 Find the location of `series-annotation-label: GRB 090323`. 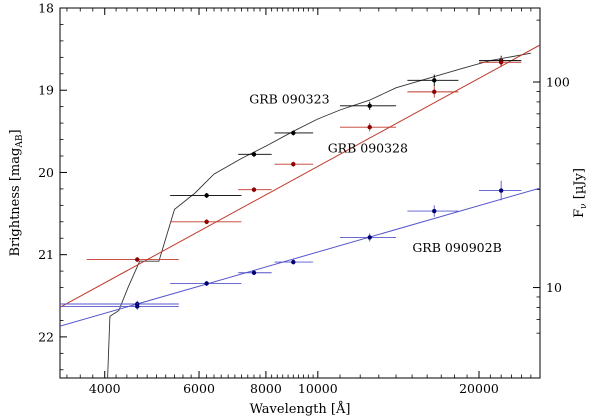

series-annotation-label: GRB 090323 is located at coordinates (289, 98).